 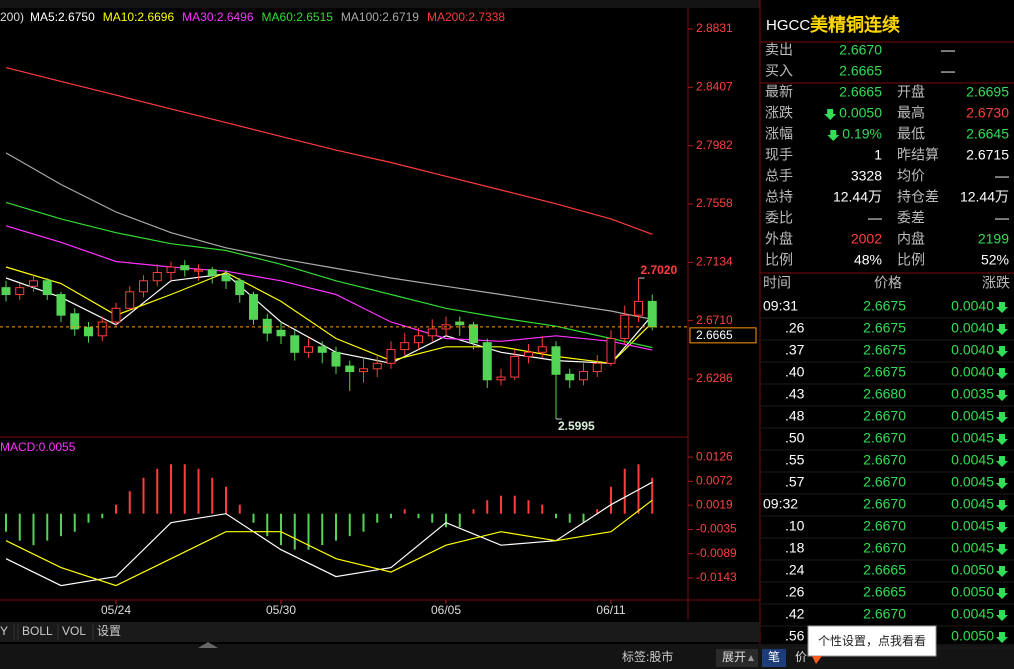 I want to click on tooltip-pointer, so click(x=817, y=660).